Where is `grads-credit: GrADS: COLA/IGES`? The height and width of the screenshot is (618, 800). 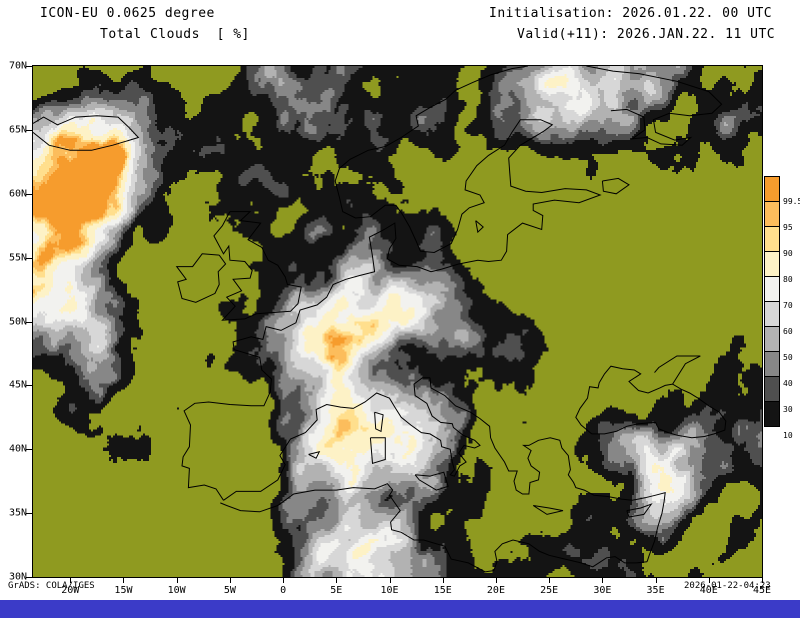
grads-credit: GrADS: COLA/IGES is located at coordinates (51, 586).